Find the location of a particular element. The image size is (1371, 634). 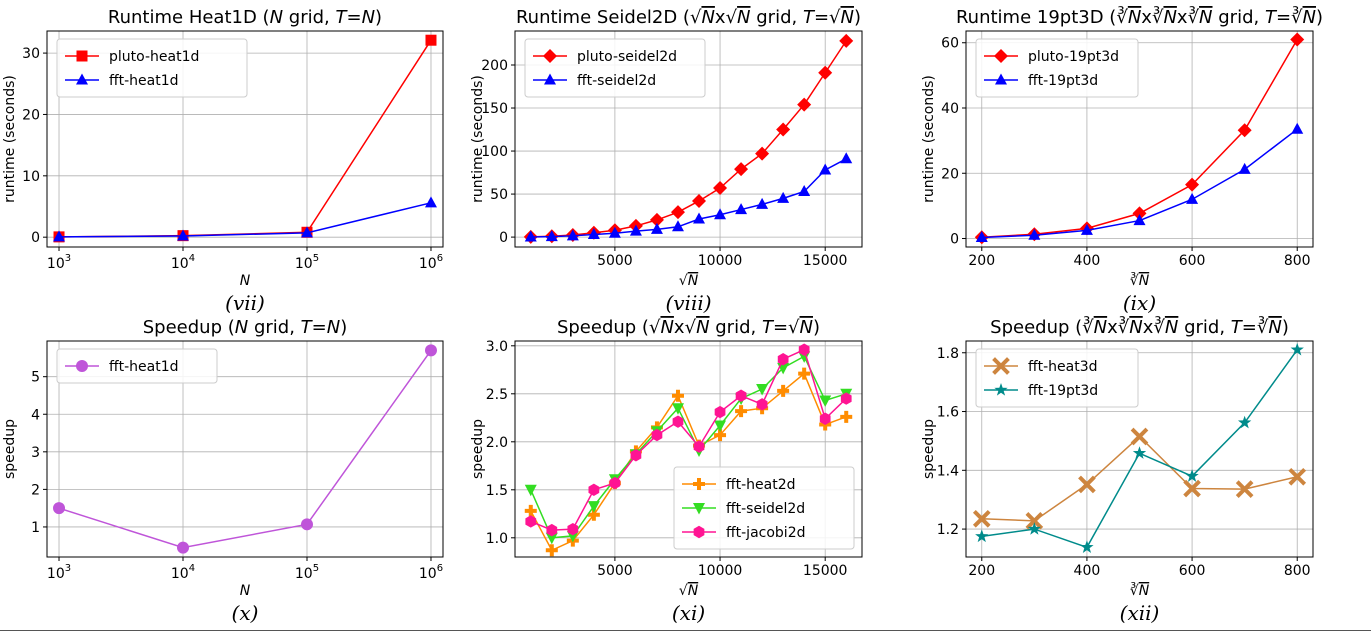

y-tick-label: 2.0 is located at coordinates (497, 443).